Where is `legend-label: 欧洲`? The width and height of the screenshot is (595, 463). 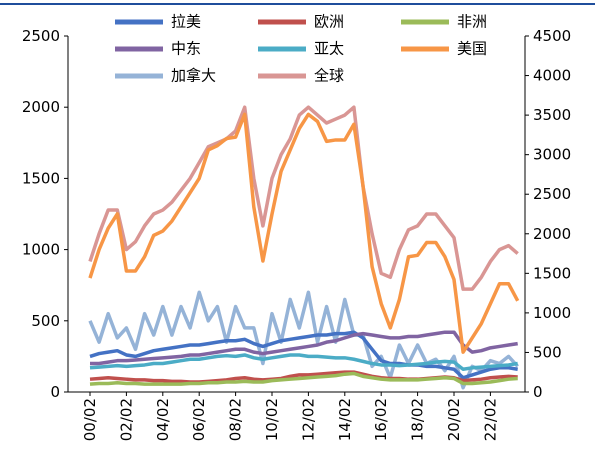
legend-label: 欧洲 is located at coordinates (329, 22).